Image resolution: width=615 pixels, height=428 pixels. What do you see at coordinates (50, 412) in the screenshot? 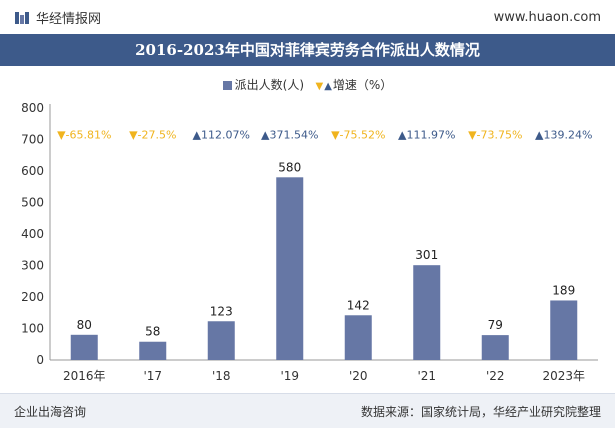
I see `footer-left: 企业出海咨询` at bounding box center [50, 412].